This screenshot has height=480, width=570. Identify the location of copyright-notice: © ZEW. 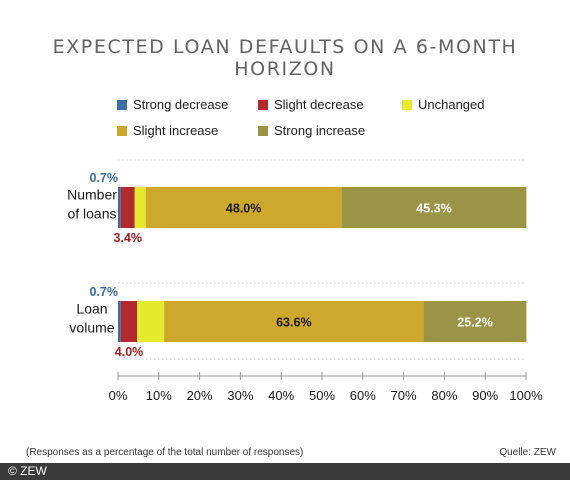
(27, 471).